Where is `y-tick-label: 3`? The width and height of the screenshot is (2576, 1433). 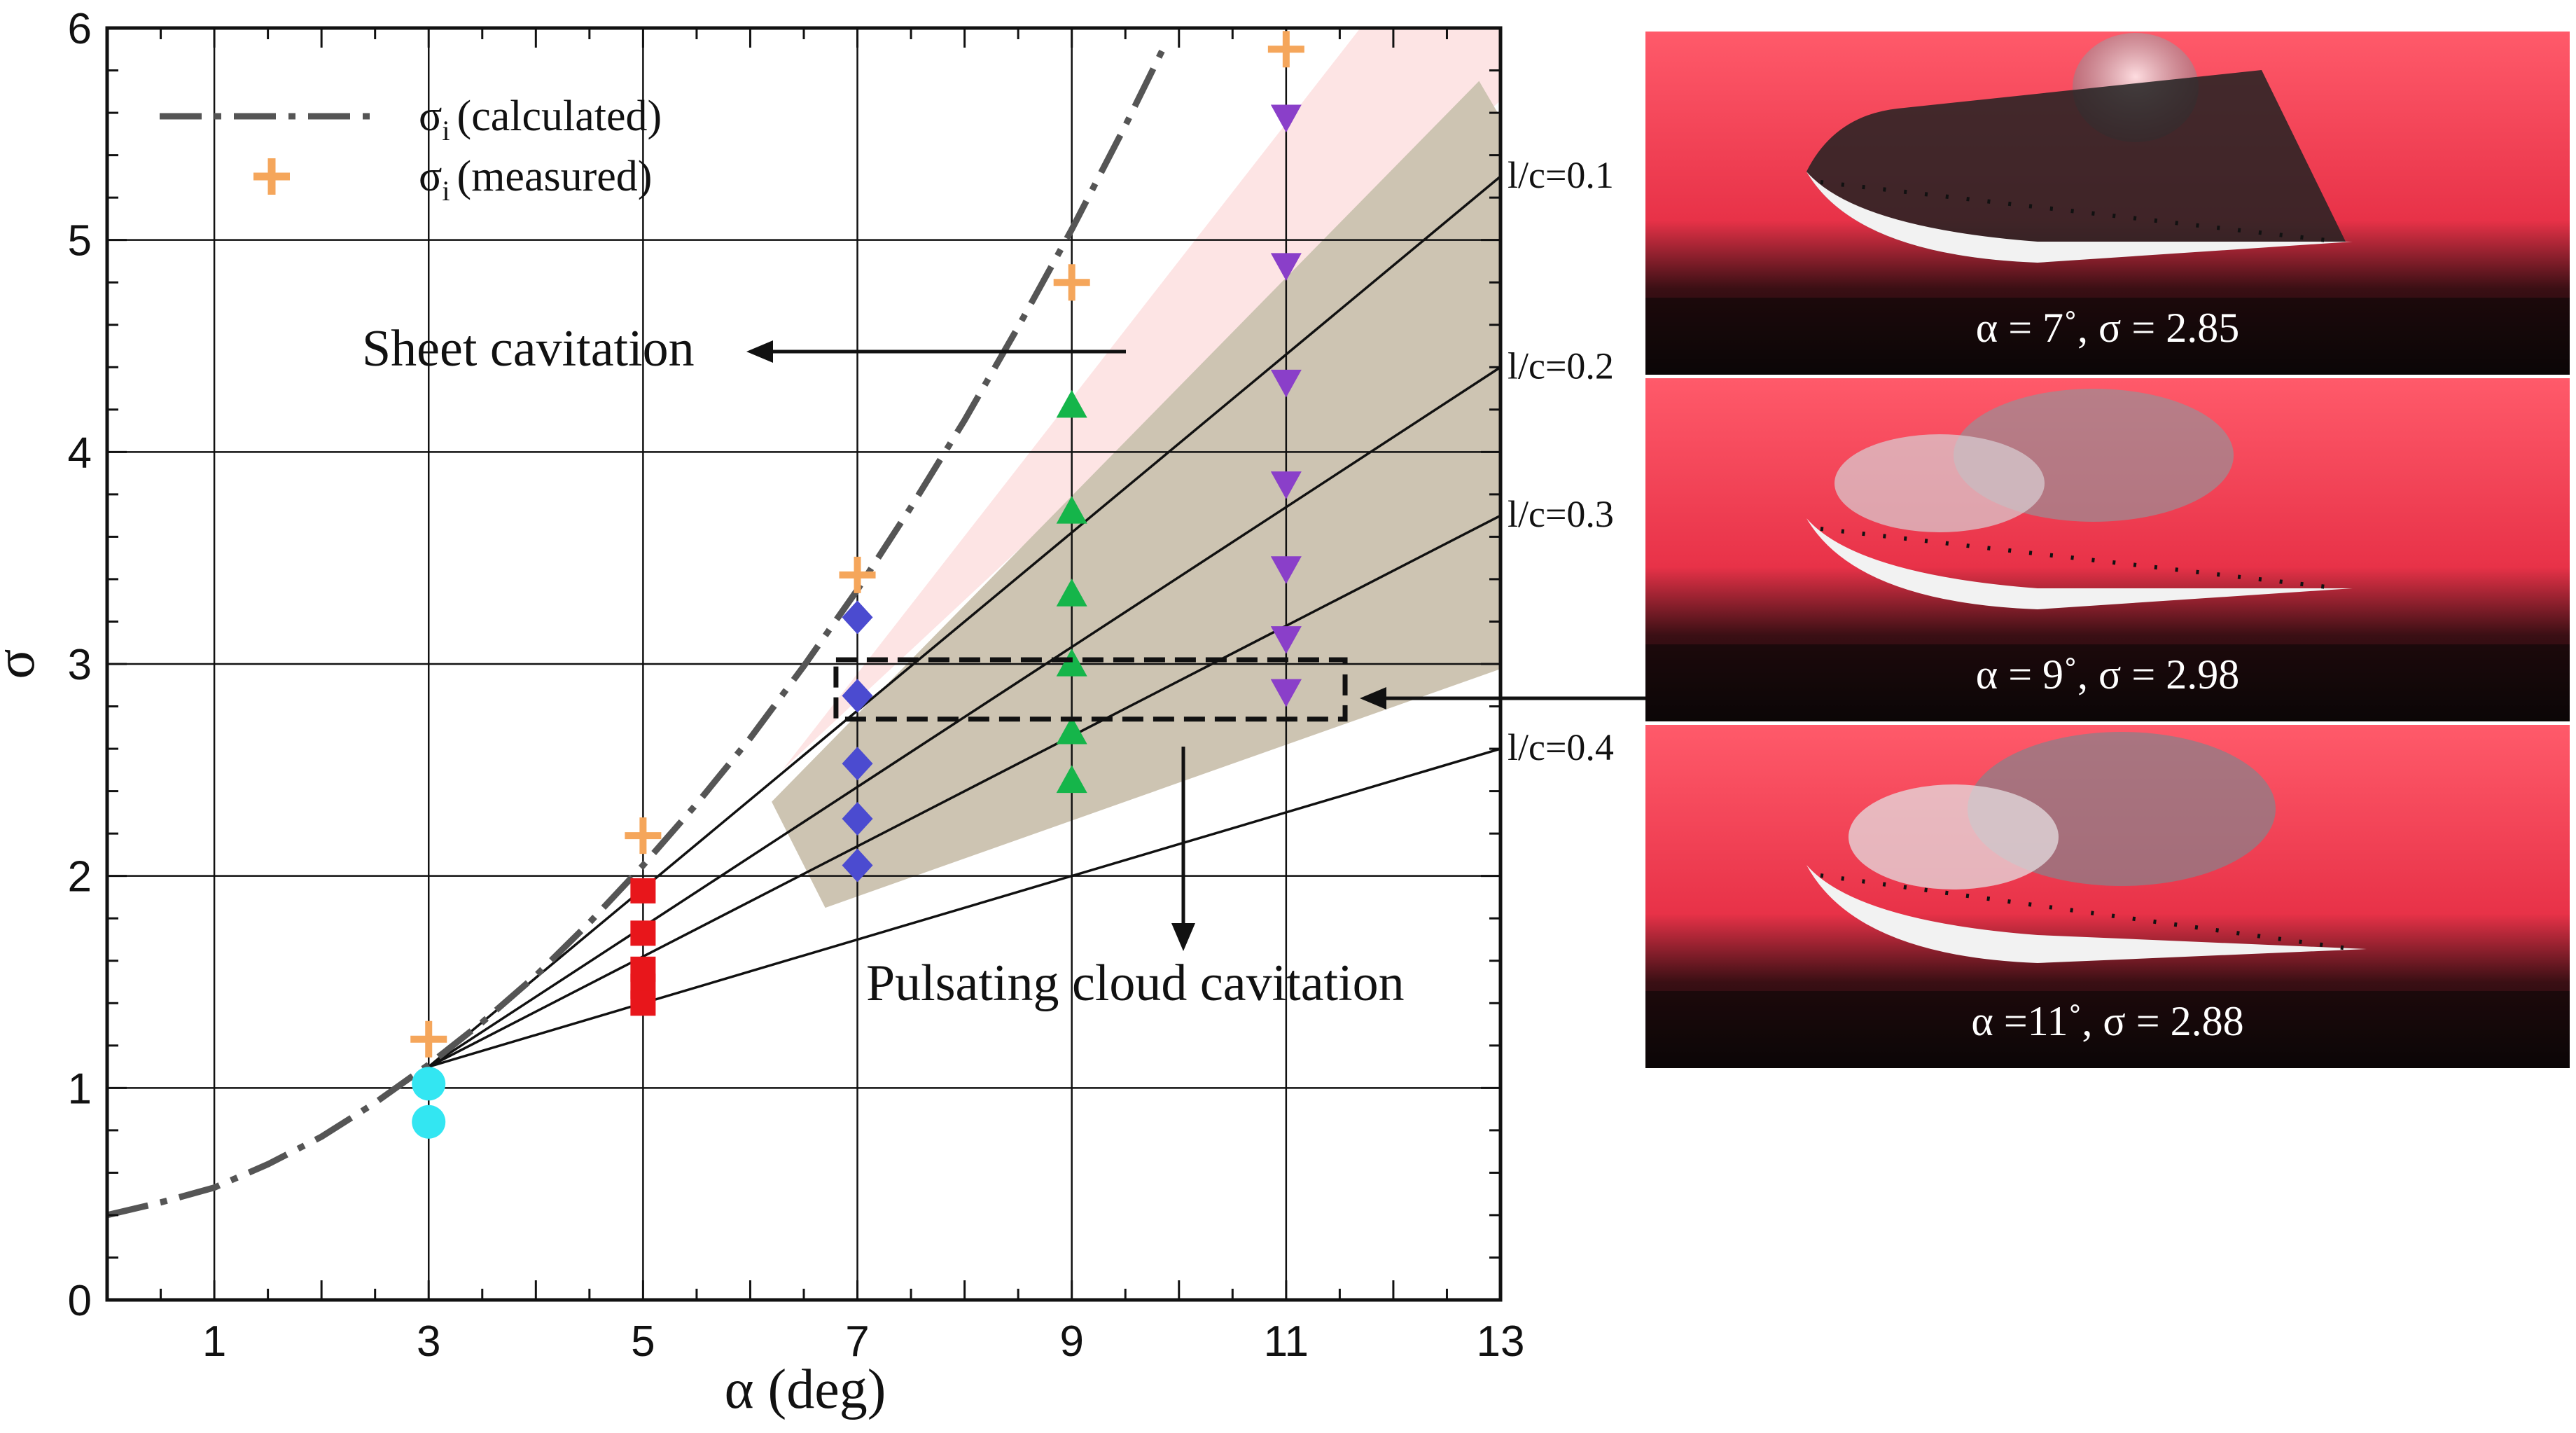
y-tick-label: 3 is located at coordinates (80, 665).